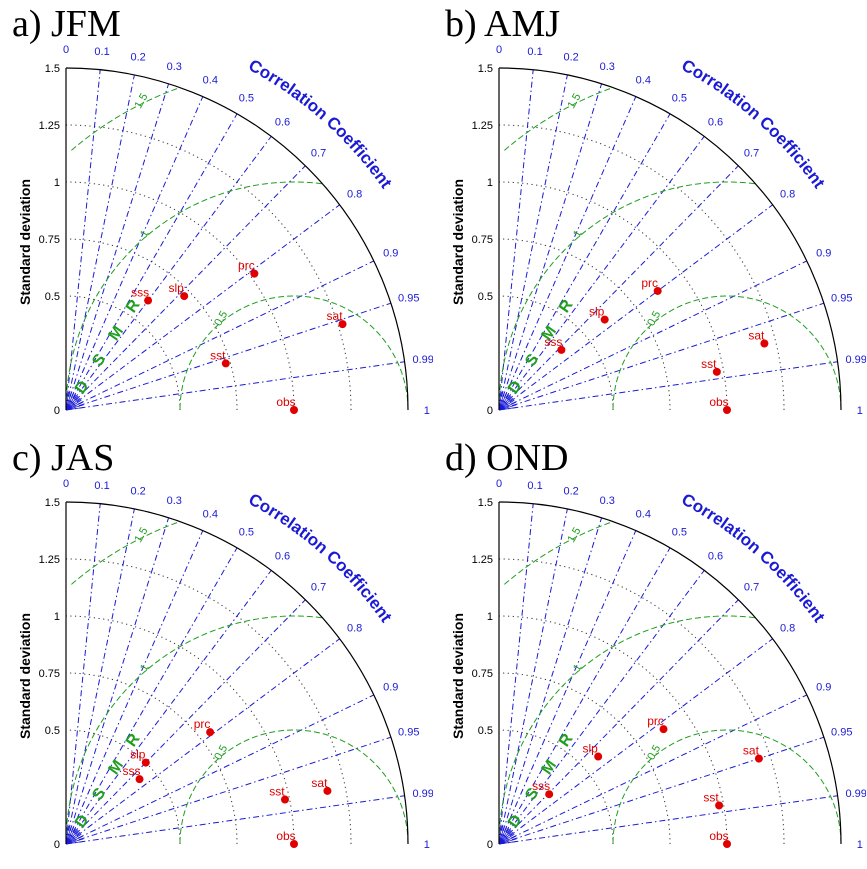 The width and height of the screenshot is (867, 869). Describe the element at coordinates (718, 402) in the screenshot. I see `data-point-label-obs: obs` at that location.